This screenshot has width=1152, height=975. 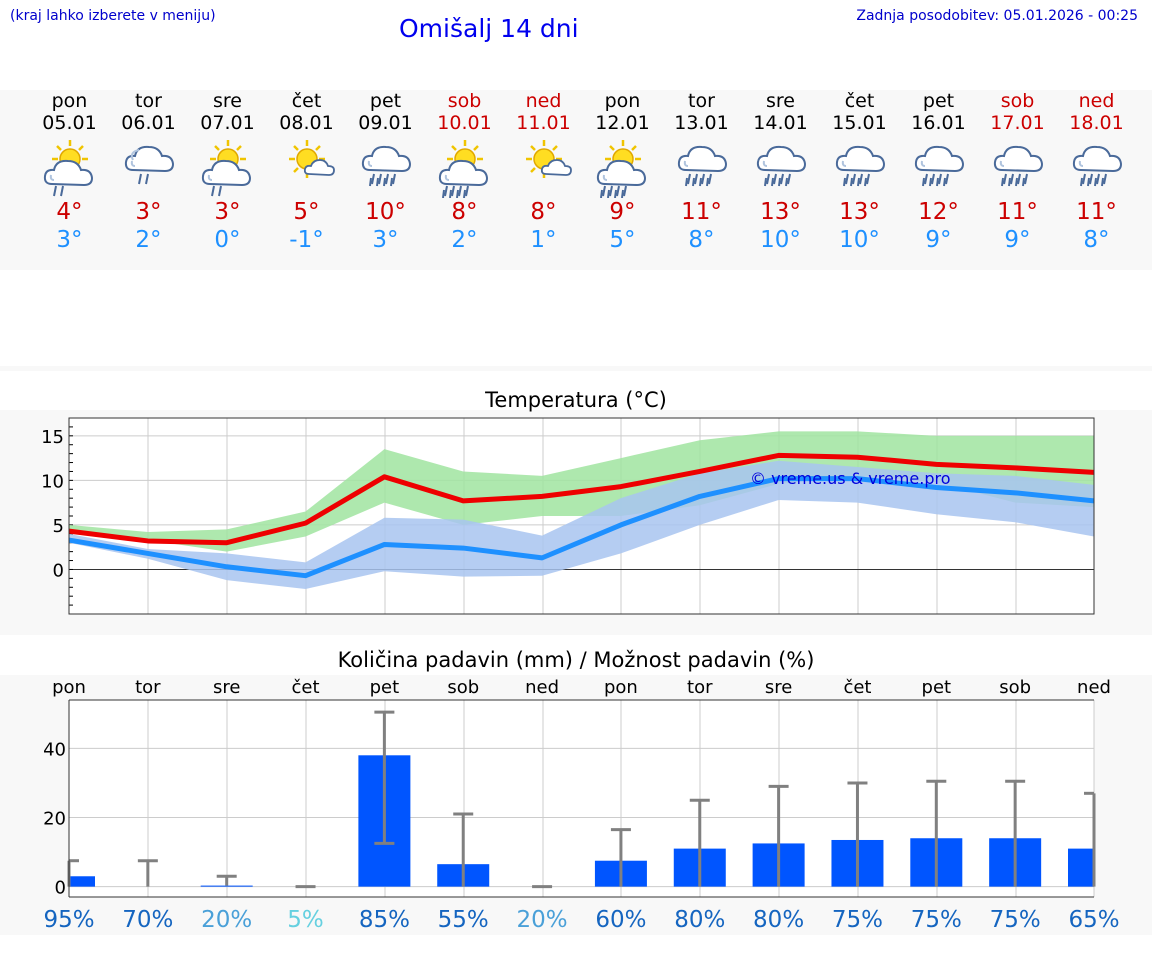 What do you see at coordinates (384, 920) in the screenshot?
I see `precip-probability: 85%` at bounding box center [384, 920].